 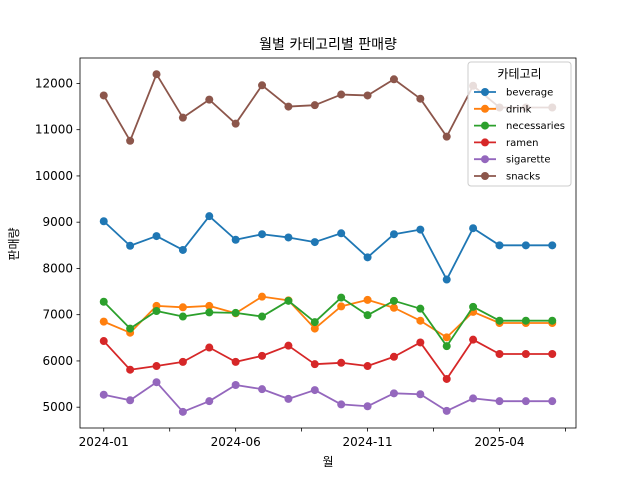 What do you see at coordinates (519, 109) in the screenshot?
I see `legend-label: drink` at bounding box center [519, 109].